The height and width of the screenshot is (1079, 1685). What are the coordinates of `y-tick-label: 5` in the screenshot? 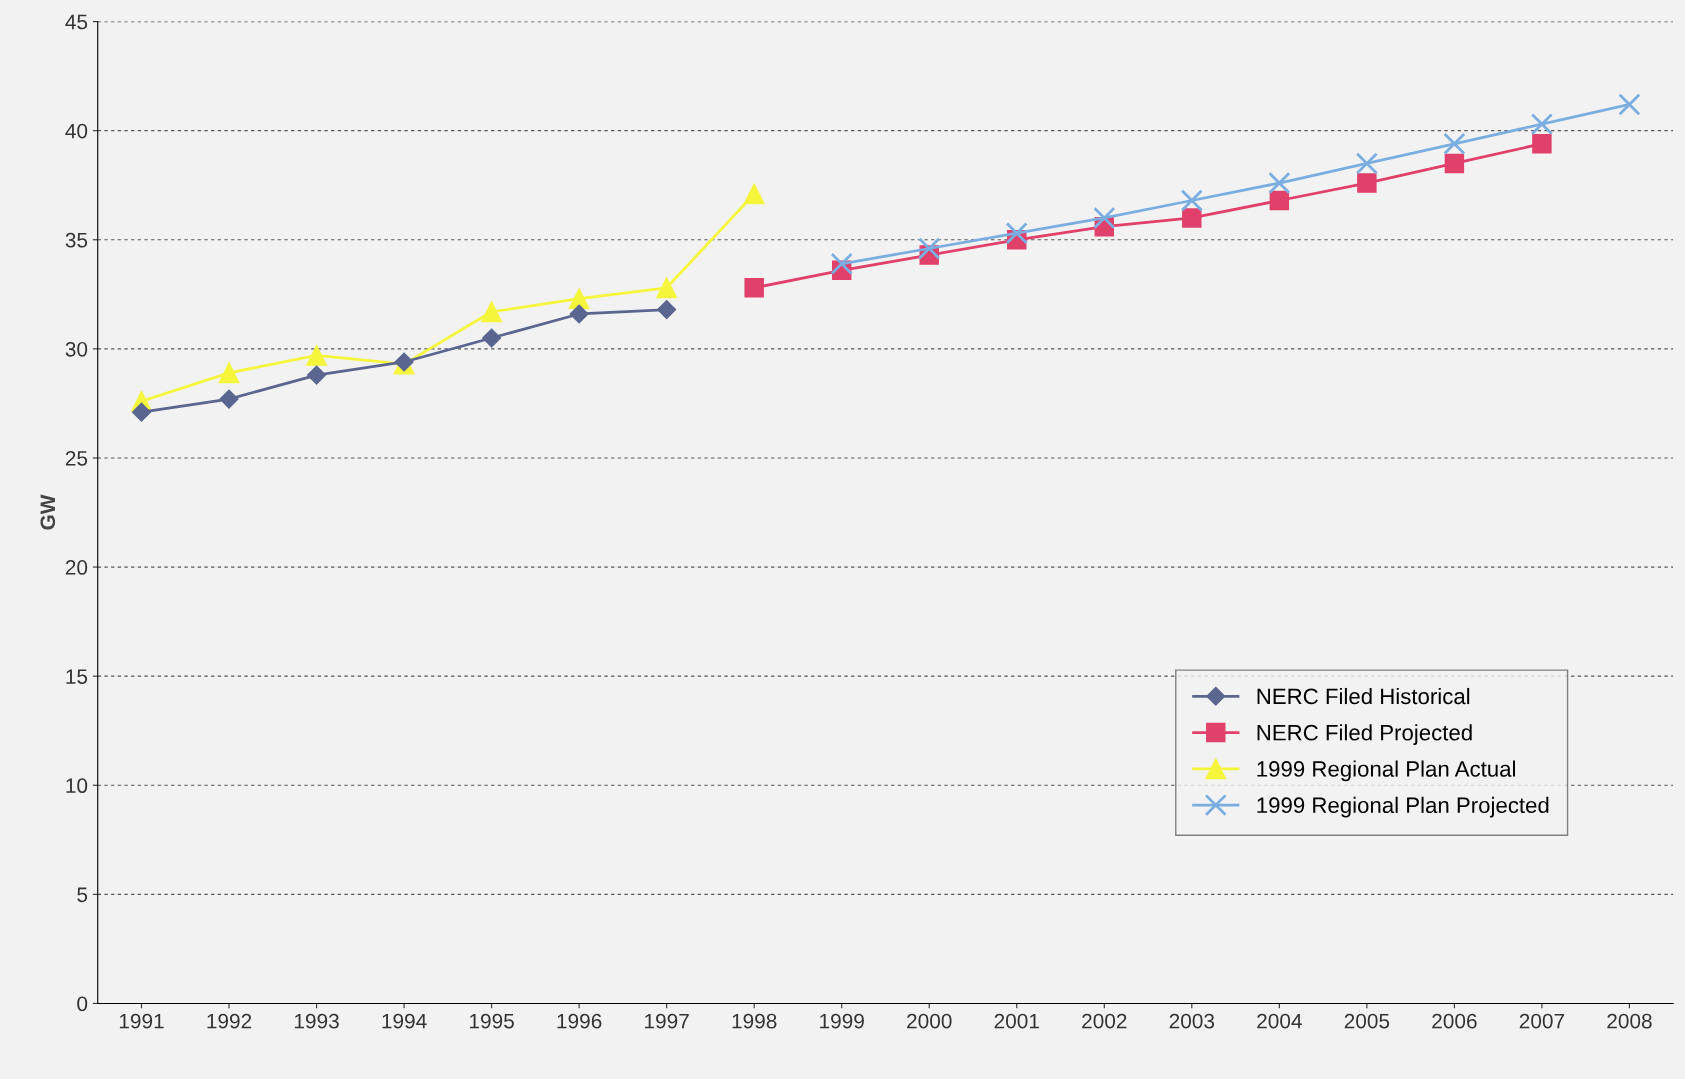 It's located at (82, 895).